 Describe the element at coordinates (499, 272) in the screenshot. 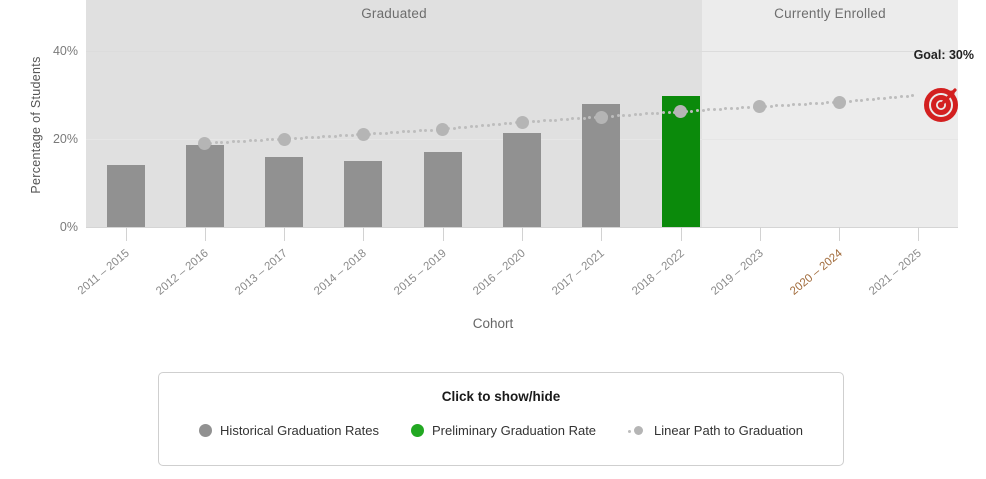

I see `x-axis-label: 2016 – 2020` at that location.